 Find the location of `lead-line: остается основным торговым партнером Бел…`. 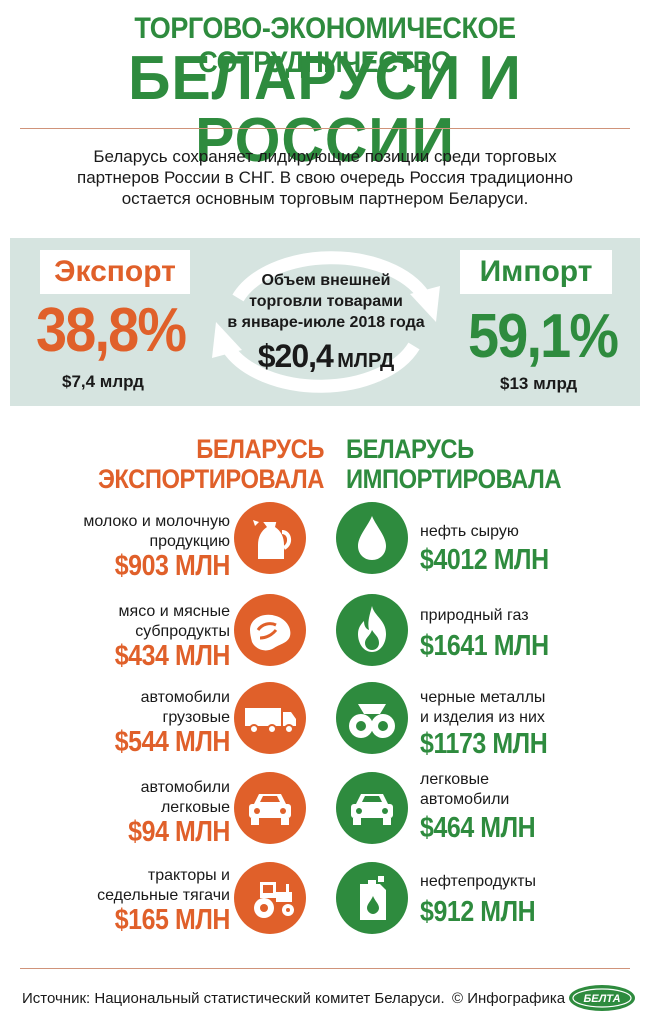

lead-line: остается основным торговым партнером Бел… is located at coordinates (325, 198).